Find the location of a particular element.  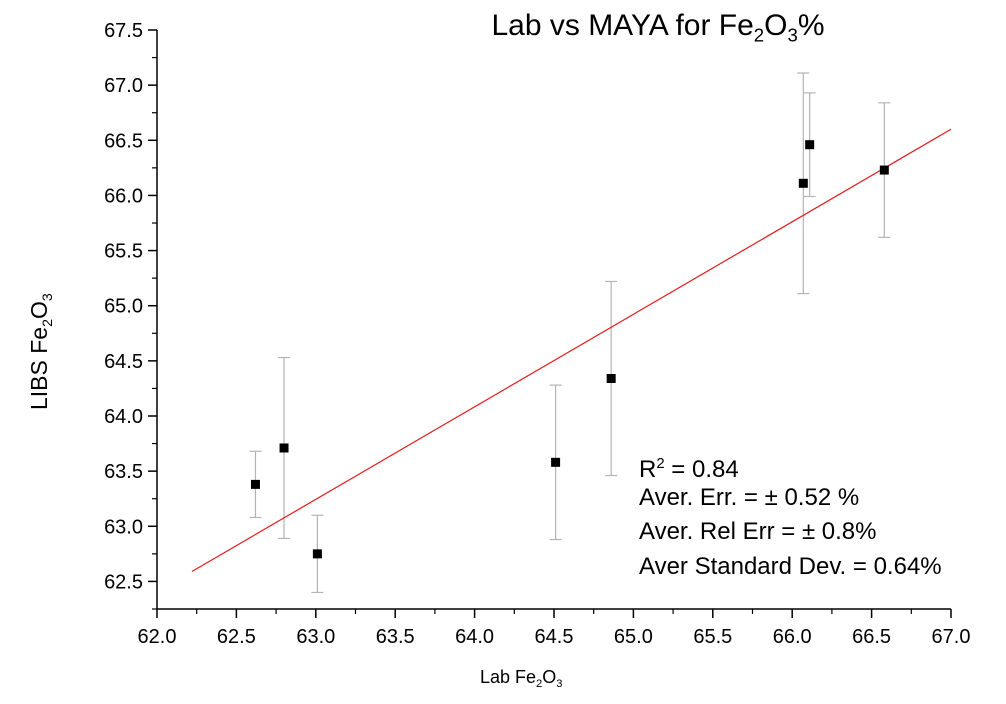

y-tick-label: 63.0 is located at coordinates (123, 527).